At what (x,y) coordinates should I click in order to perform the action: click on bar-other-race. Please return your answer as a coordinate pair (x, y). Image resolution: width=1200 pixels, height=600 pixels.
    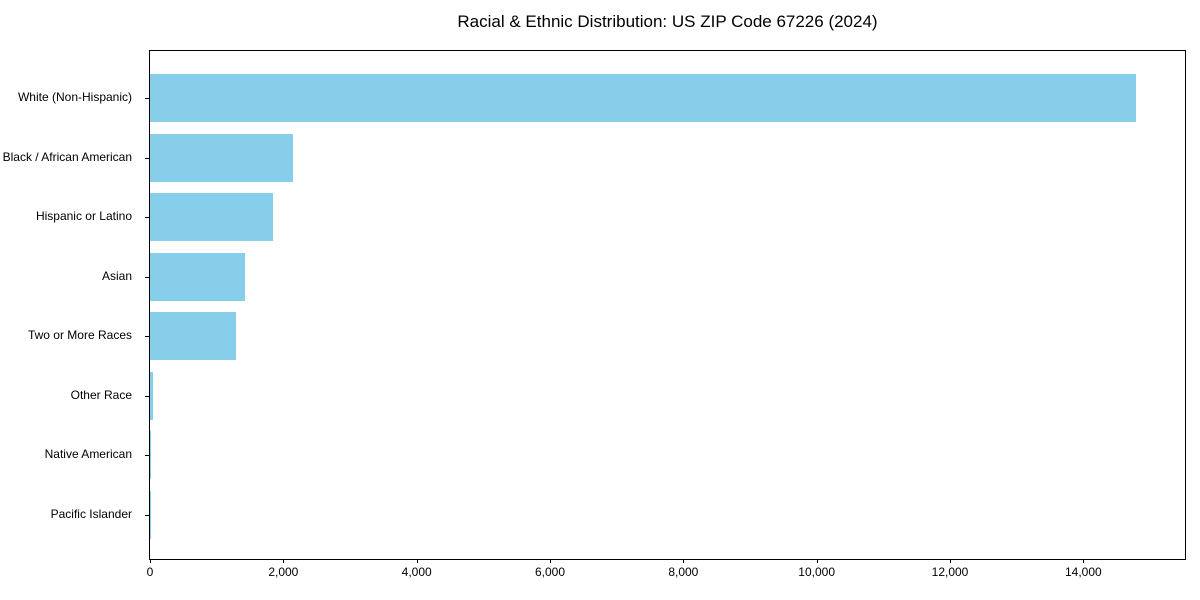
    Looking at the image, I should click on (151, 395).